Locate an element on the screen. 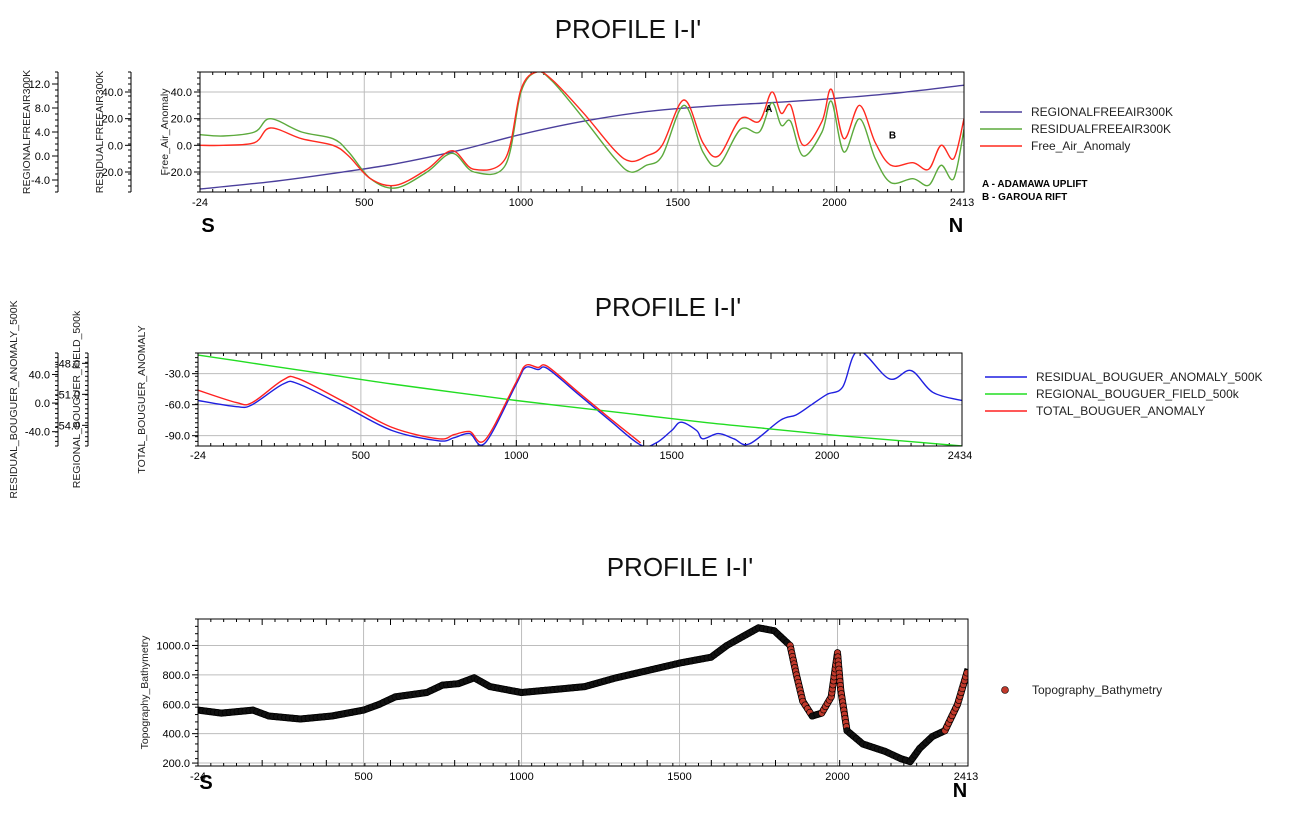 This screenshot has width=1307, height=819. y-axis-label: Topography_Bathymetry is located at coordinates (145, 692).